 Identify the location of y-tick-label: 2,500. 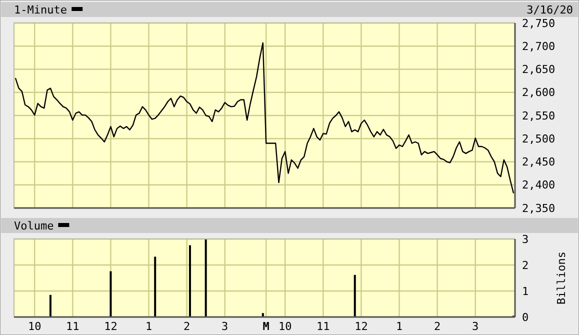
(539, 139).